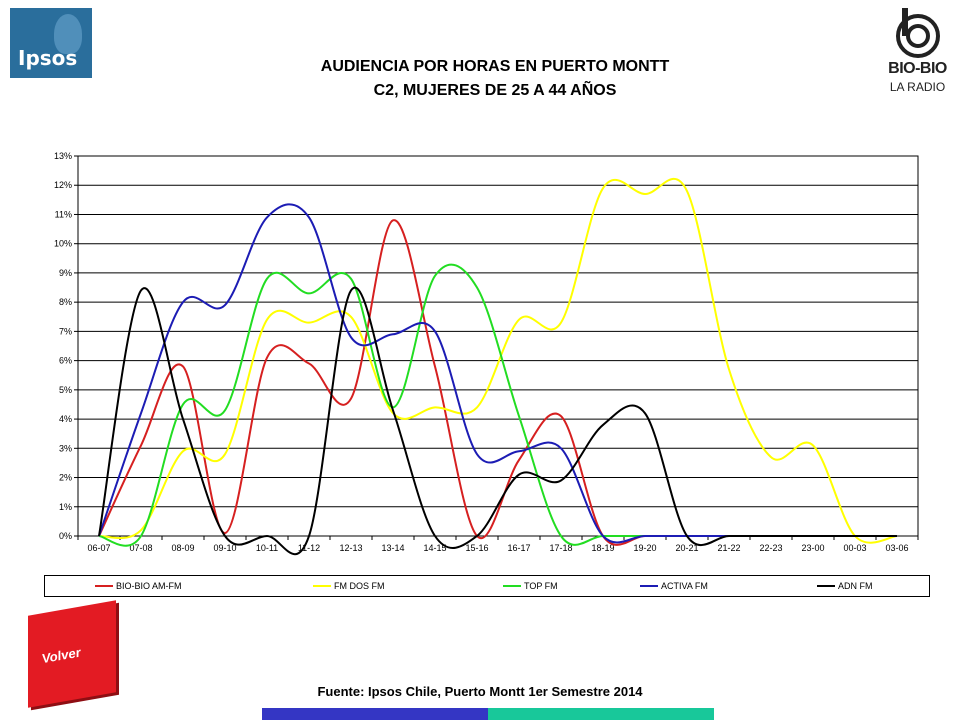  I want to click on y-tick-label: 11%, so click(63, 214).